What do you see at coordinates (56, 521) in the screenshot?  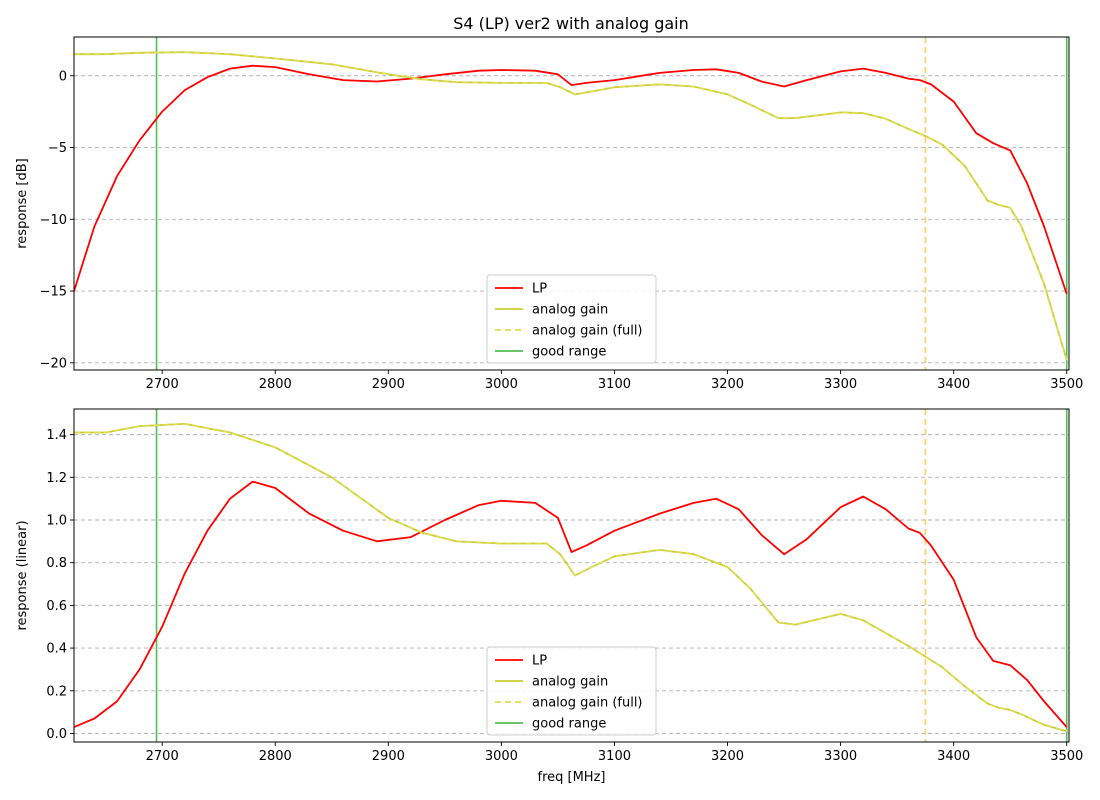 I see `y-tick-label: 1.0` at bounding box center [56, 521].